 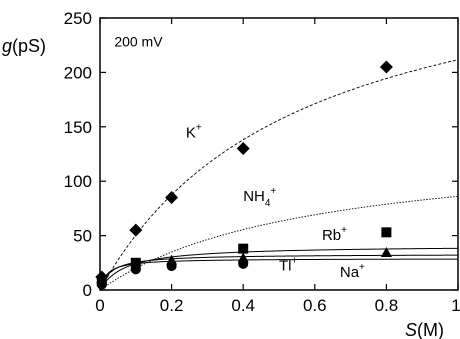 What do you see at coordinates (424, 329) in the screenshot?
I see `x-axis-title: S(M)` at bounding box center [424, 329].